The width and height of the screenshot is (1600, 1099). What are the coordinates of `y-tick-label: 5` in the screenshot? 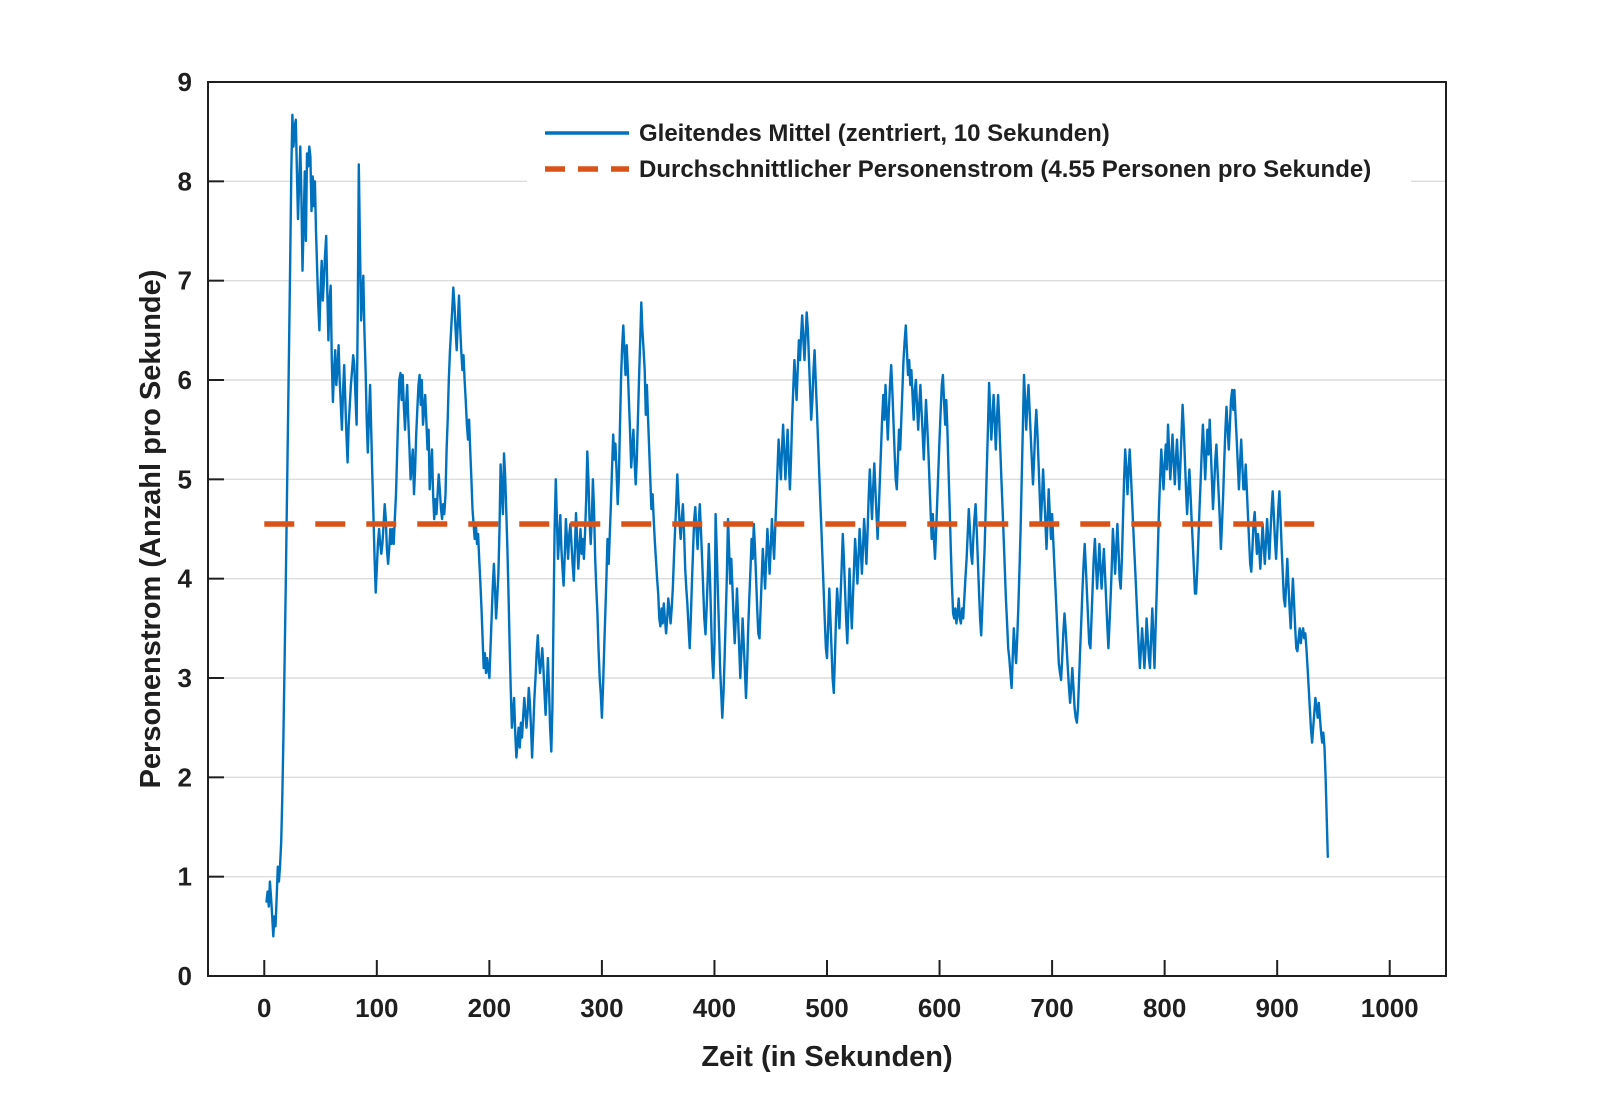 It's located at (185, 479).